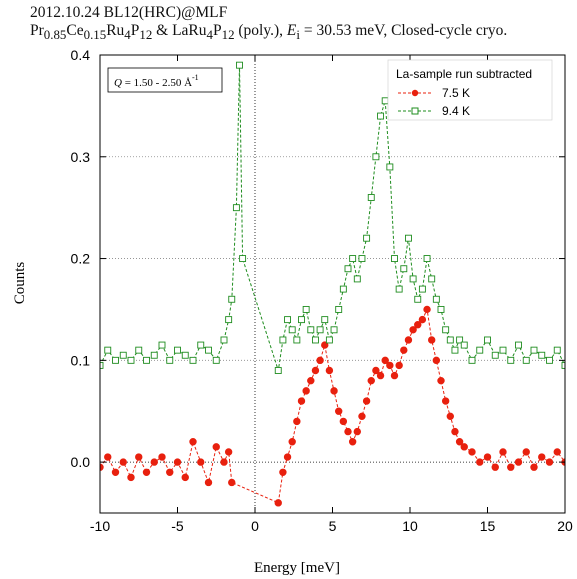 The image size is (577, 579). What do you see at coordinates (75, 30) in the screenshot?
I see `title-ce: Ce` at bounding box center [75, 30].